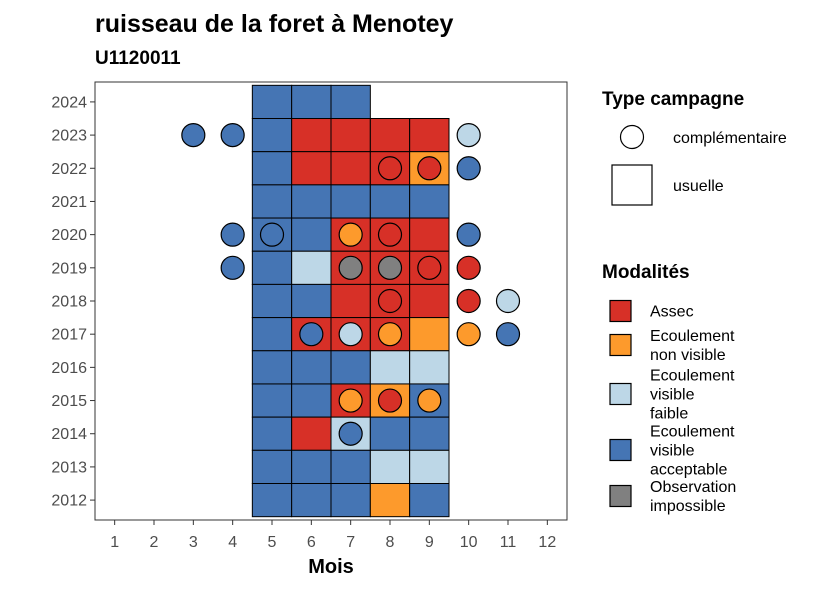 Image resolution: width=826 pixels, height=590 pixels. I want to click on legend-swatch-ecoulement-visible-faible, so click(620, 394).